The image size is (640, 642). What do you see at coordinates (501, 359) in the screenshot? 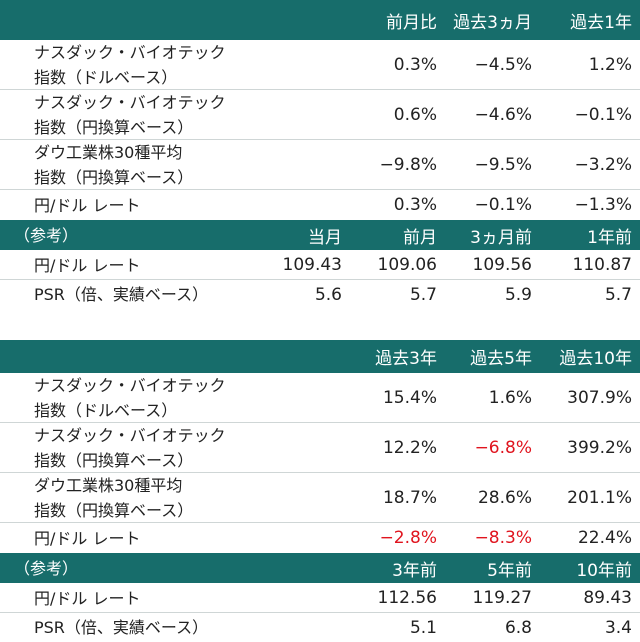
I see `column-header: 過去5年` at bounding box center [501, 359].